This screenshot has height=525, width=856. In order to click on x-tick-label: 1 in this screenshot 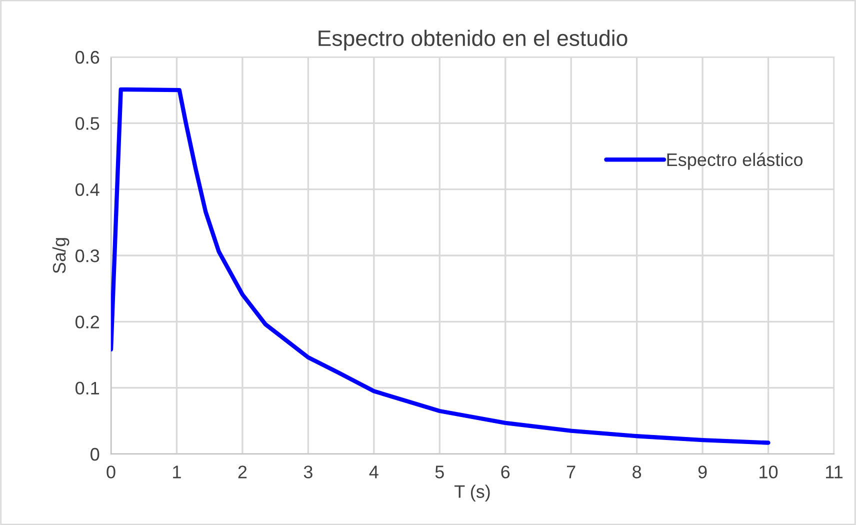, I will do `click(177, 472)`.